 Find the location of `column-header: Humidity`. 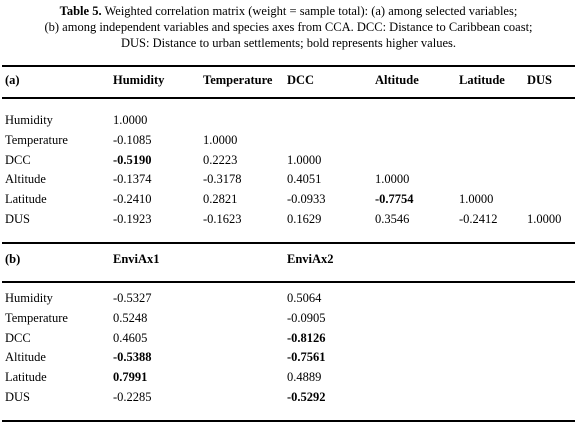

column-header: Humidity is located at coordinates (139, 80).